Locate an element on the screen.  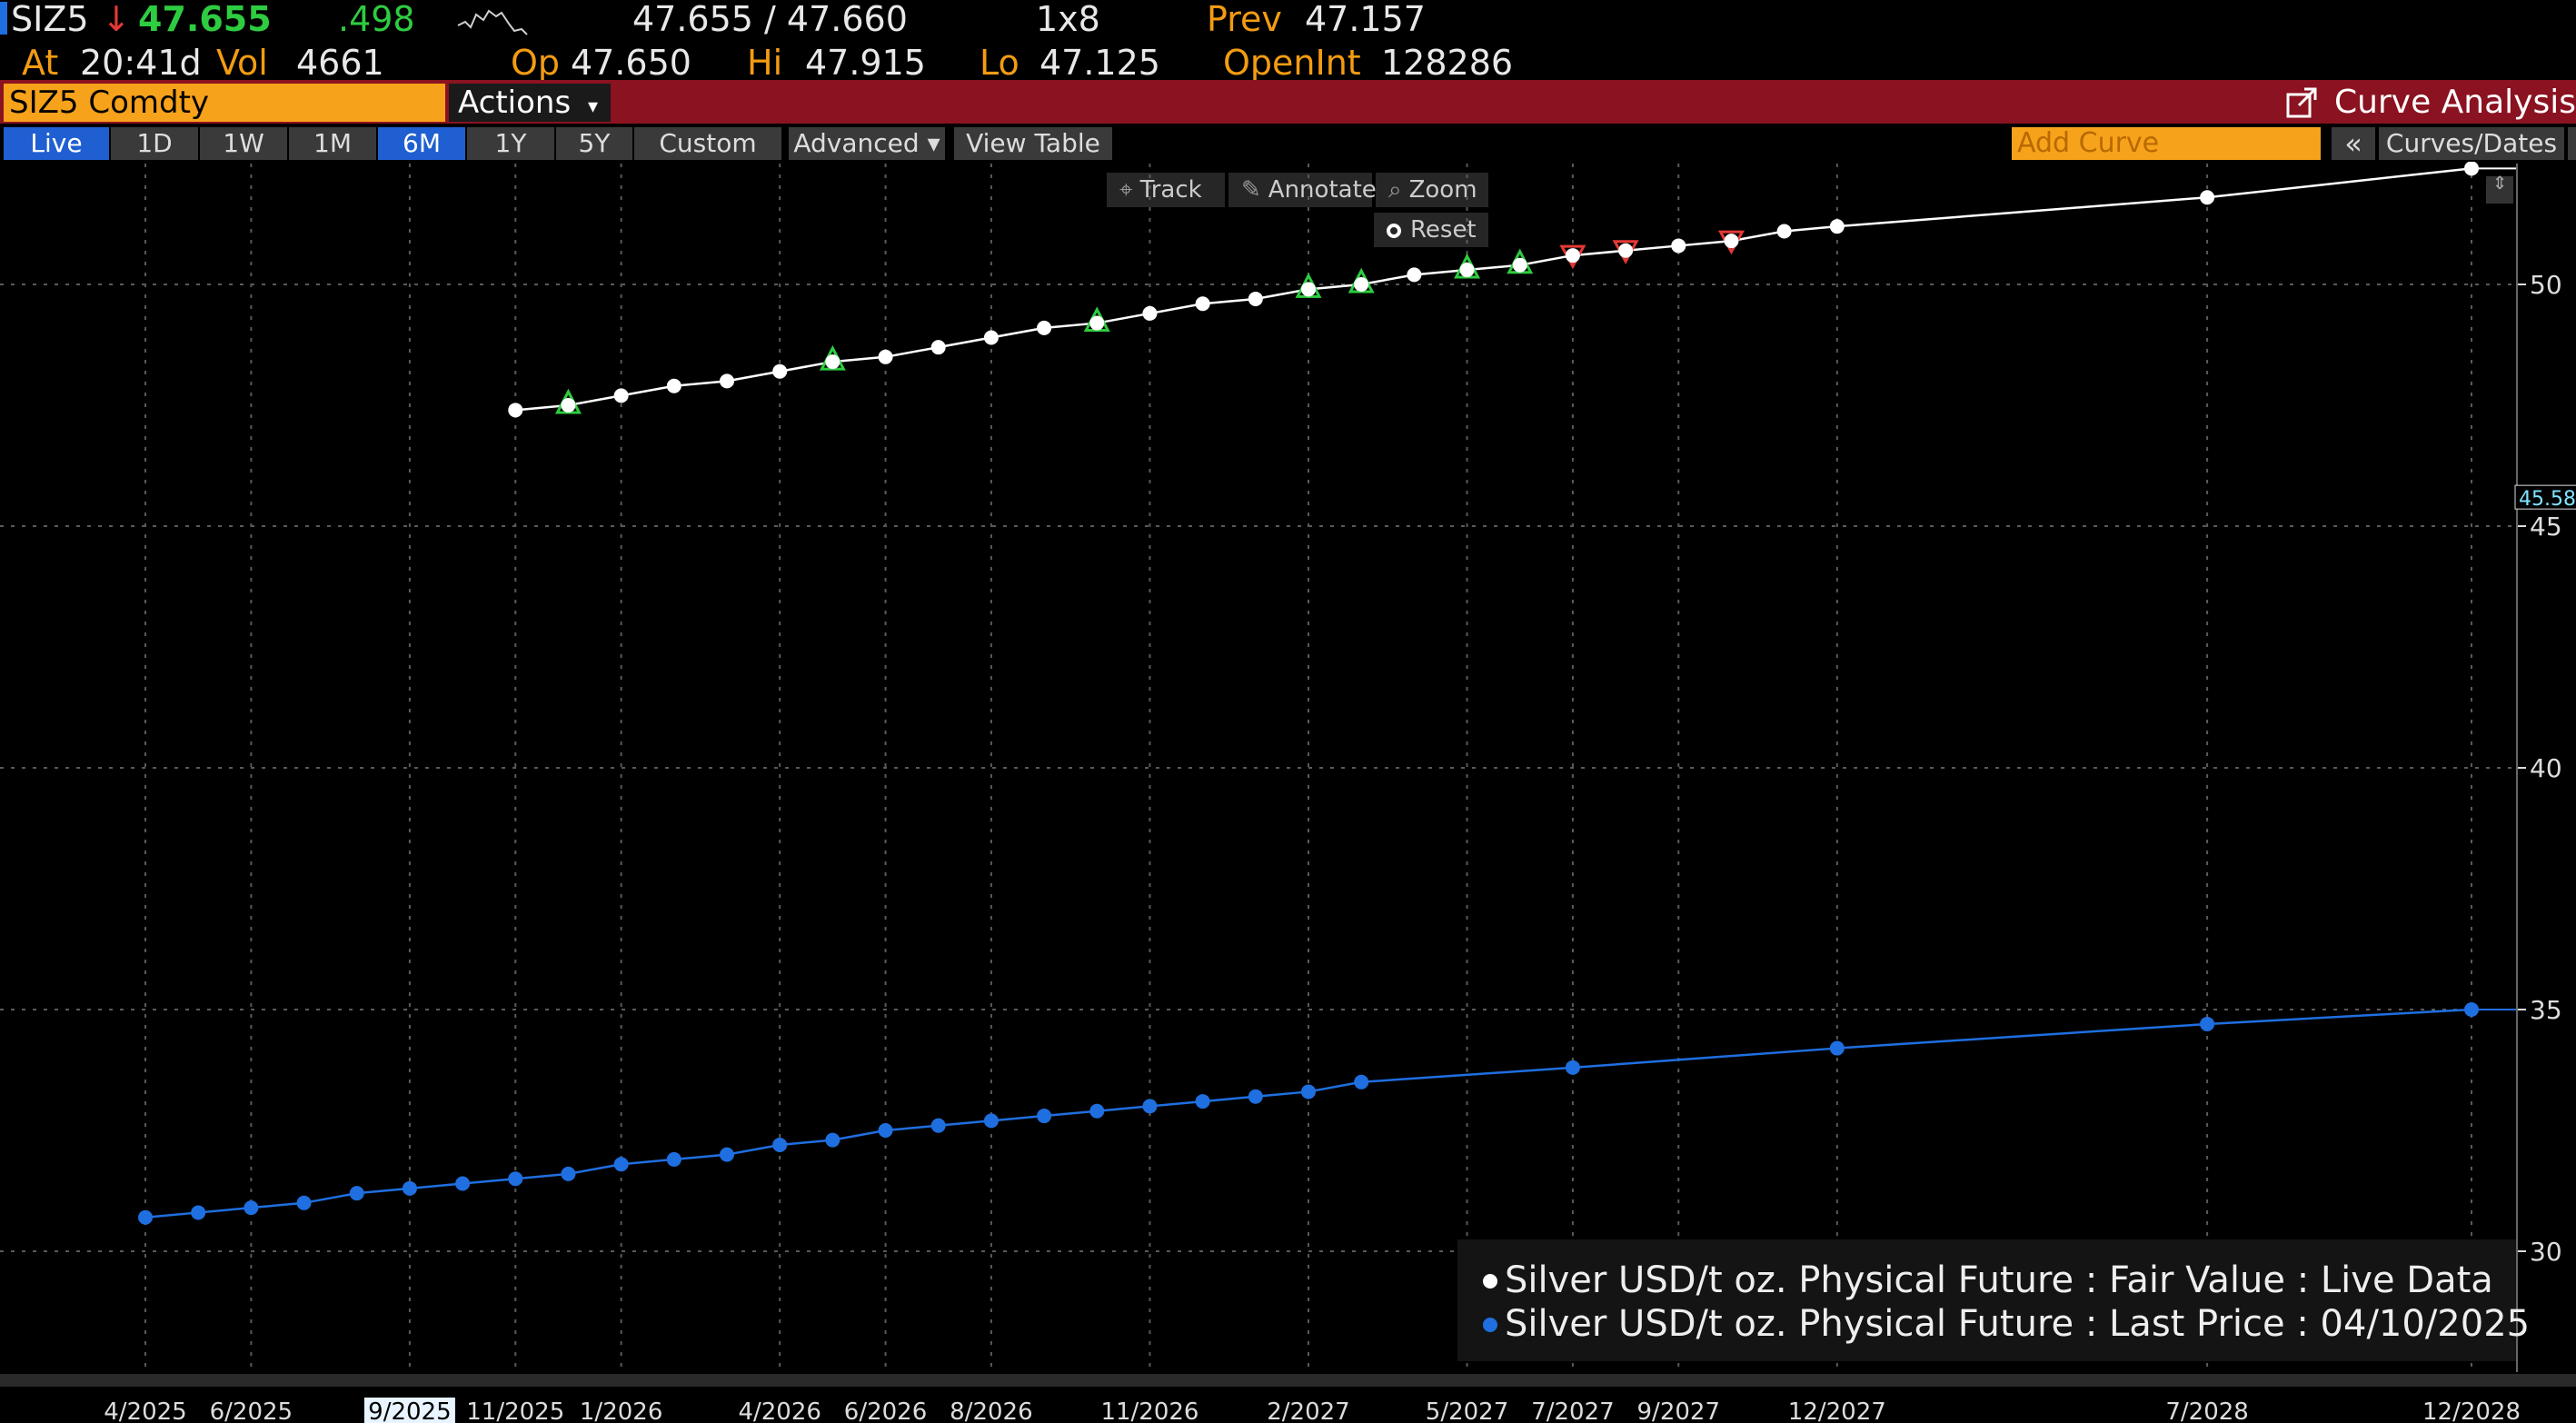
add-curve-input: Add Curve is located at coordinates (2166, 143).